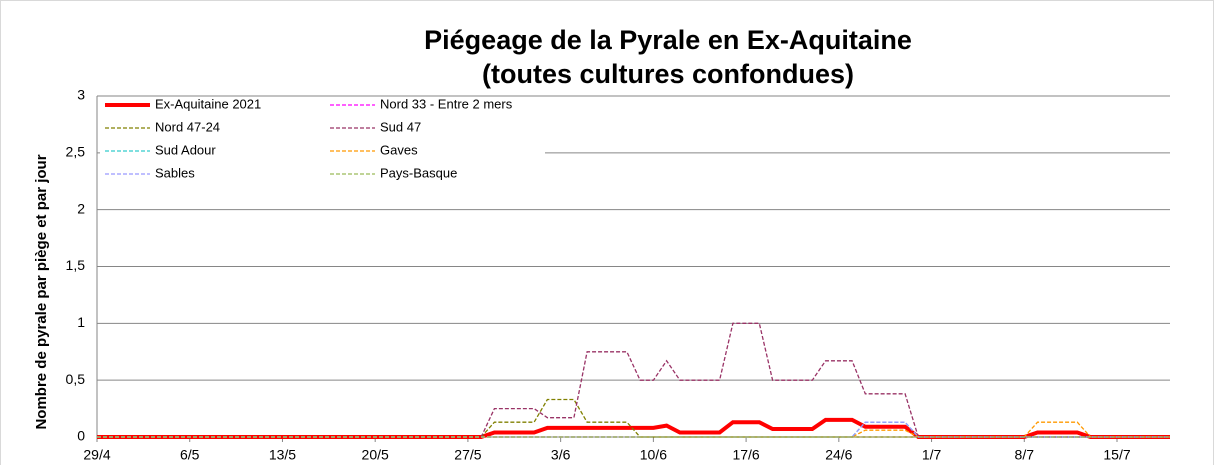 Image resolution: width=1215 pixels, height=465 pixels. I want to click on legend-background, so click(322, 141).